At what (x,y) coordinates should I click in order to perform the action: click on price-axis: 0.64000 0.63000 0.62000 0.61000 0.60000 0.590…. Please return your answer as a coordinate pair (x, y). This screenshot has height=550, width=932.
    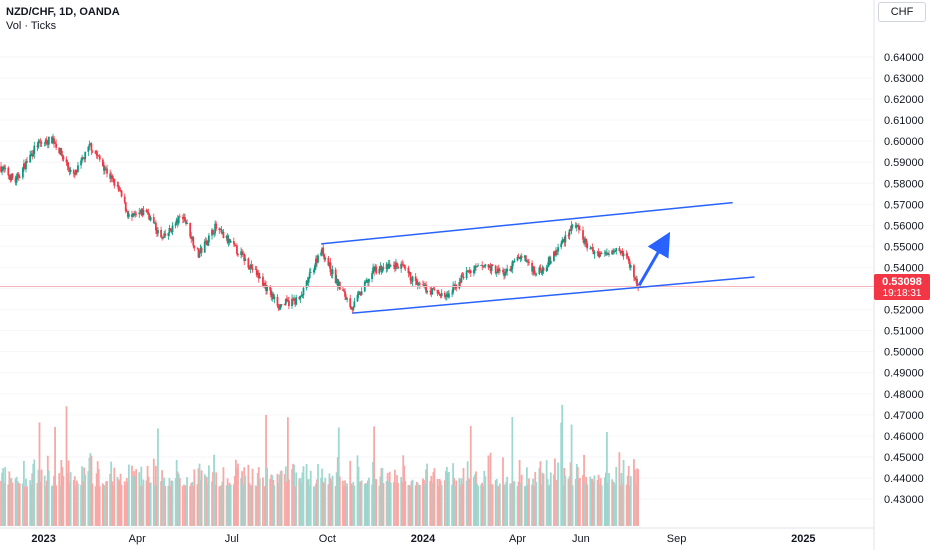
    Looking at the image, I should click on (904, 279).